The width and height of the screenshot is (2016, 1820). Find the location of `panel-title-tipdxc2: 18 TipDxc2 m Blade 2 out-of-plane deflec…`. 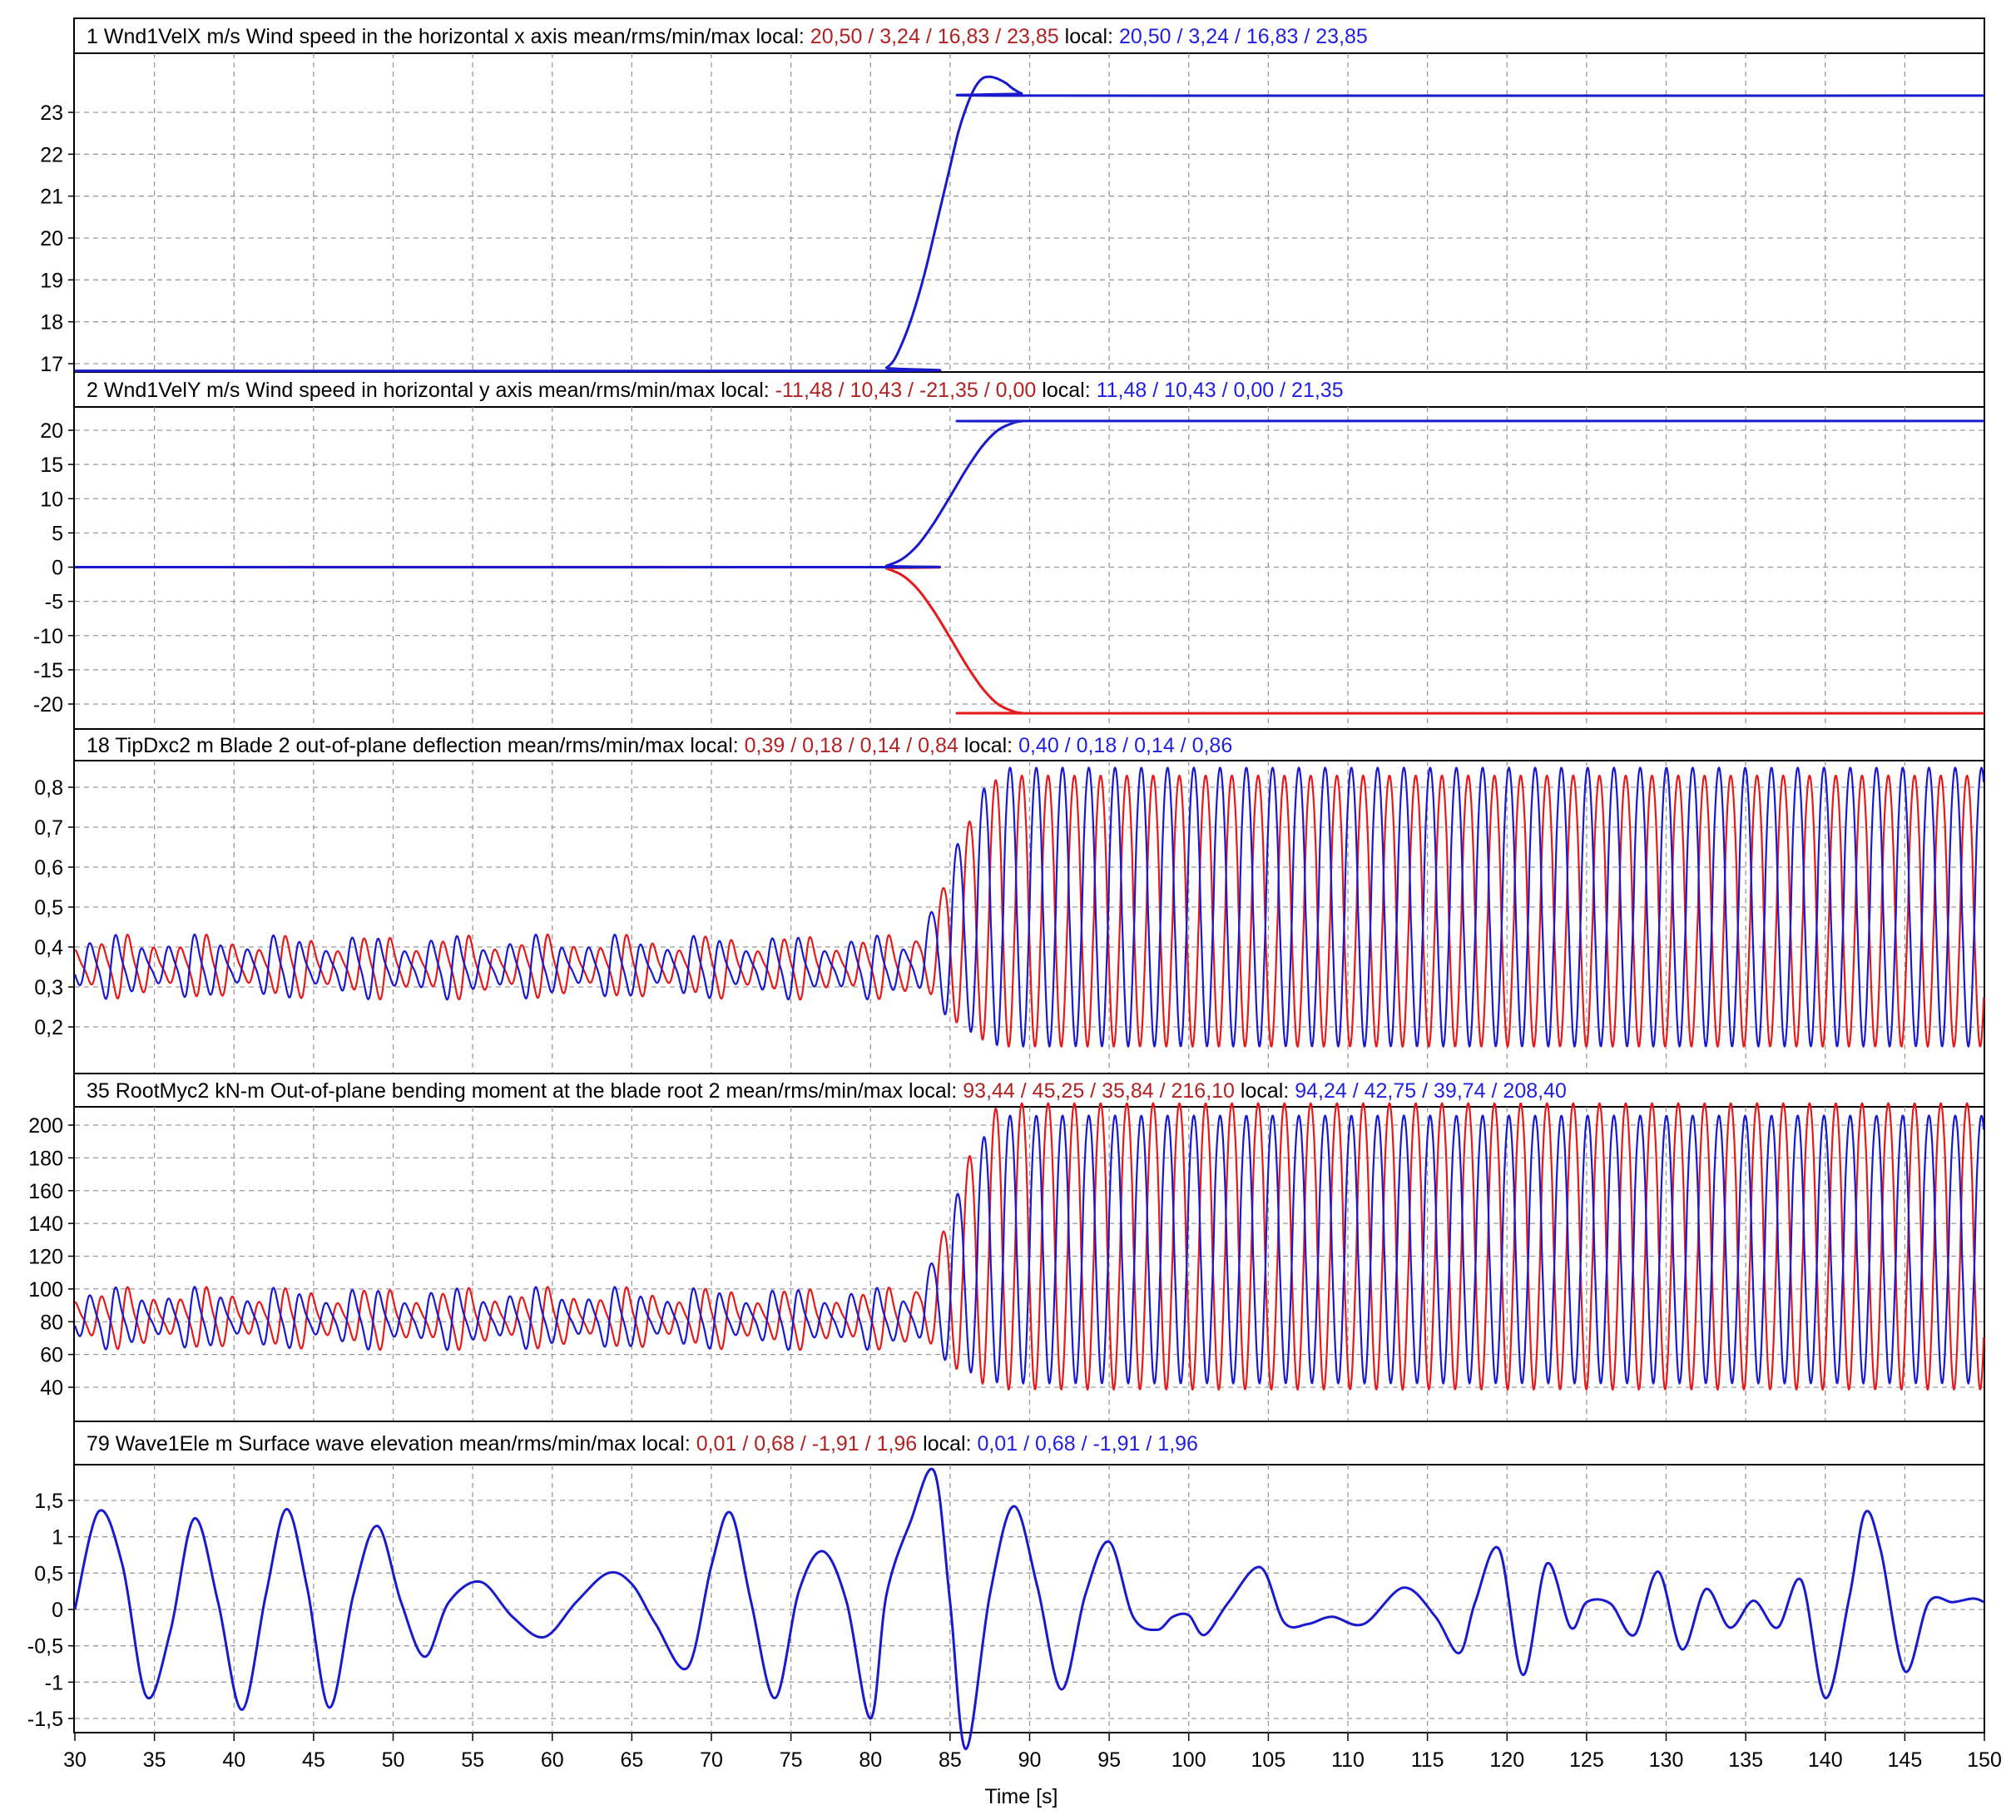

panel-title-tipdxc2: 18 TipDxc2 m Blade 2 out-of-plane deflec… is located at coordinates (659, 745).